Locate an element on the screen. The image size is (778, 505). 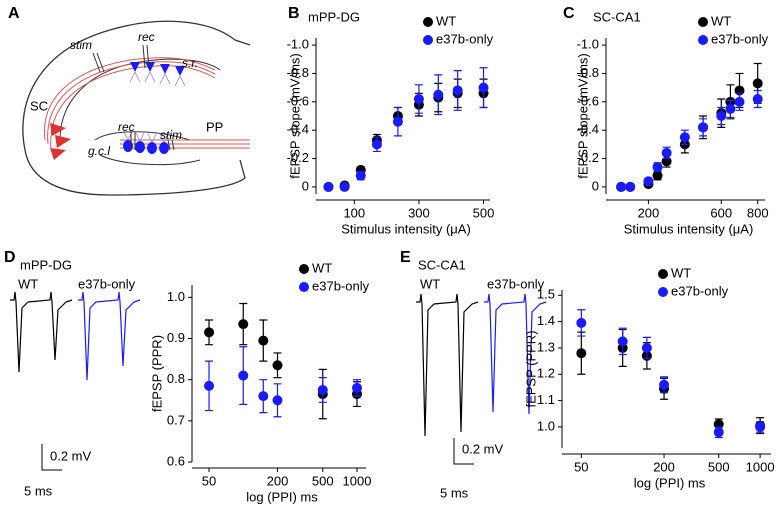
hippocampus-diagram is located at coordinates (136, 108).